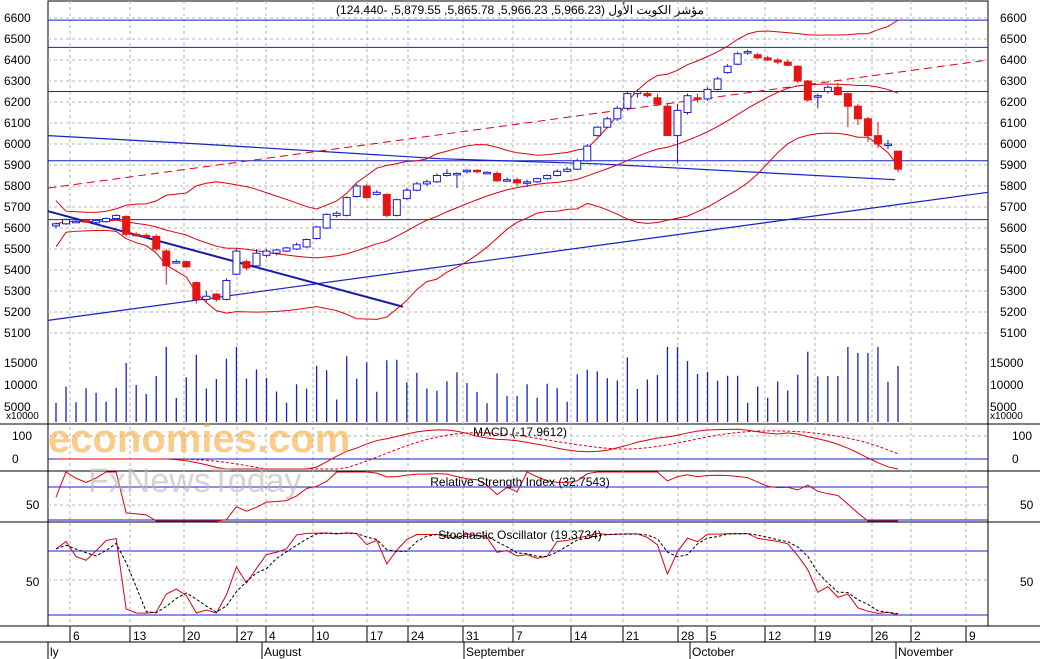  Describe the element at coordinates (17, 407) in the screenshot. I see `volume-tick-label: 5000` at that location.